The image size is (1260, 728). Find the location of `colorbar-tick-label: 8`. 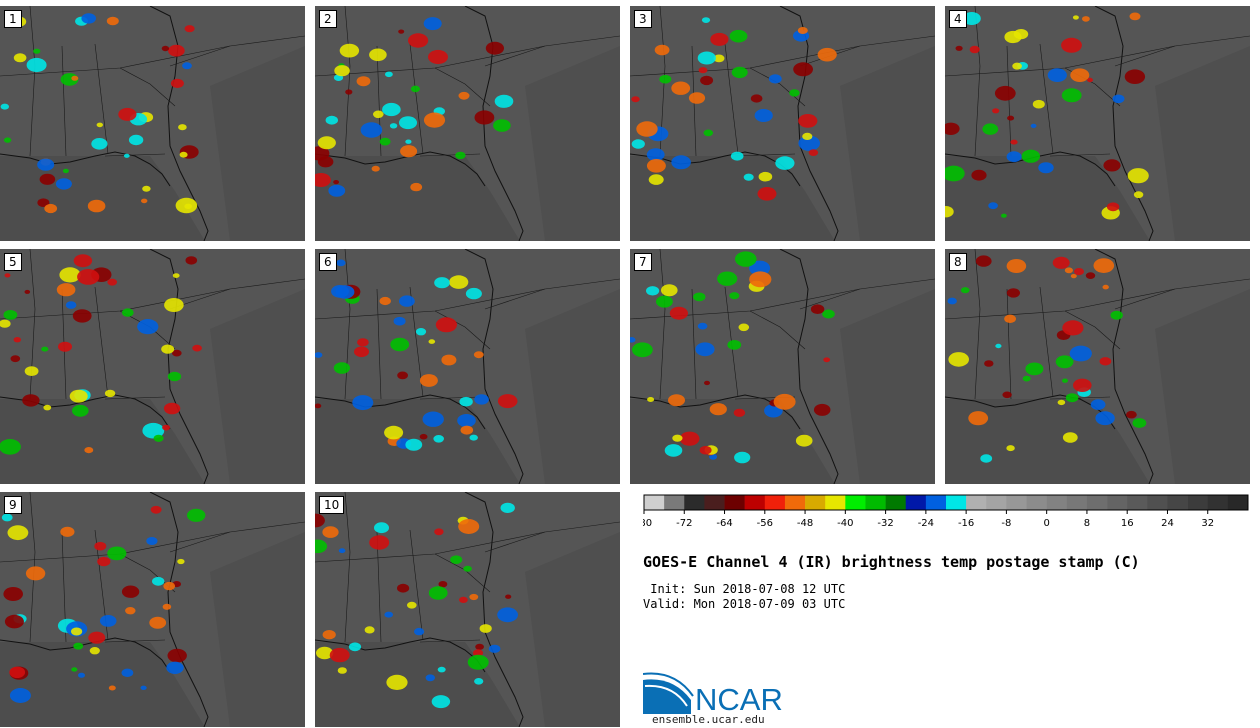

colorbar-tick-label: 8 is located at coordinates (1087, 523).